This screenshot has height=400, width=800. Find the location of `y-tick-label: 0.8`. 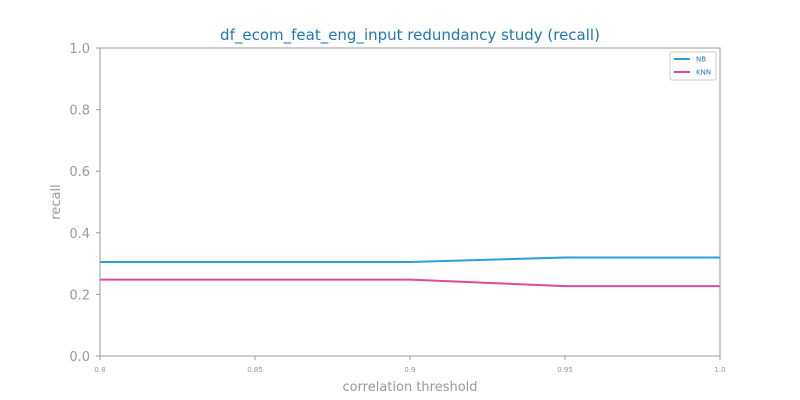

y-tick-label: 0.8 is located at coordinates (79, 111).